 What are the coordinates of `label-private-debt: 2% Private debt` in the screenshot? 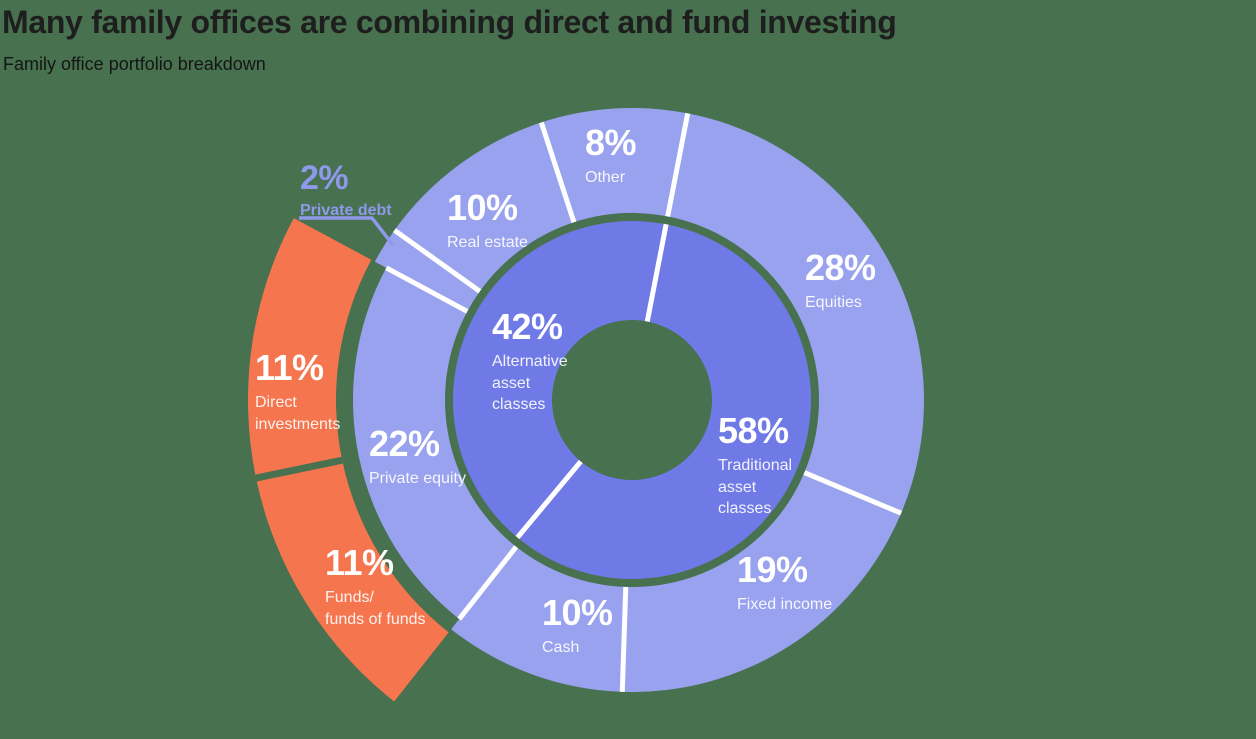 It's located at (346, 190).